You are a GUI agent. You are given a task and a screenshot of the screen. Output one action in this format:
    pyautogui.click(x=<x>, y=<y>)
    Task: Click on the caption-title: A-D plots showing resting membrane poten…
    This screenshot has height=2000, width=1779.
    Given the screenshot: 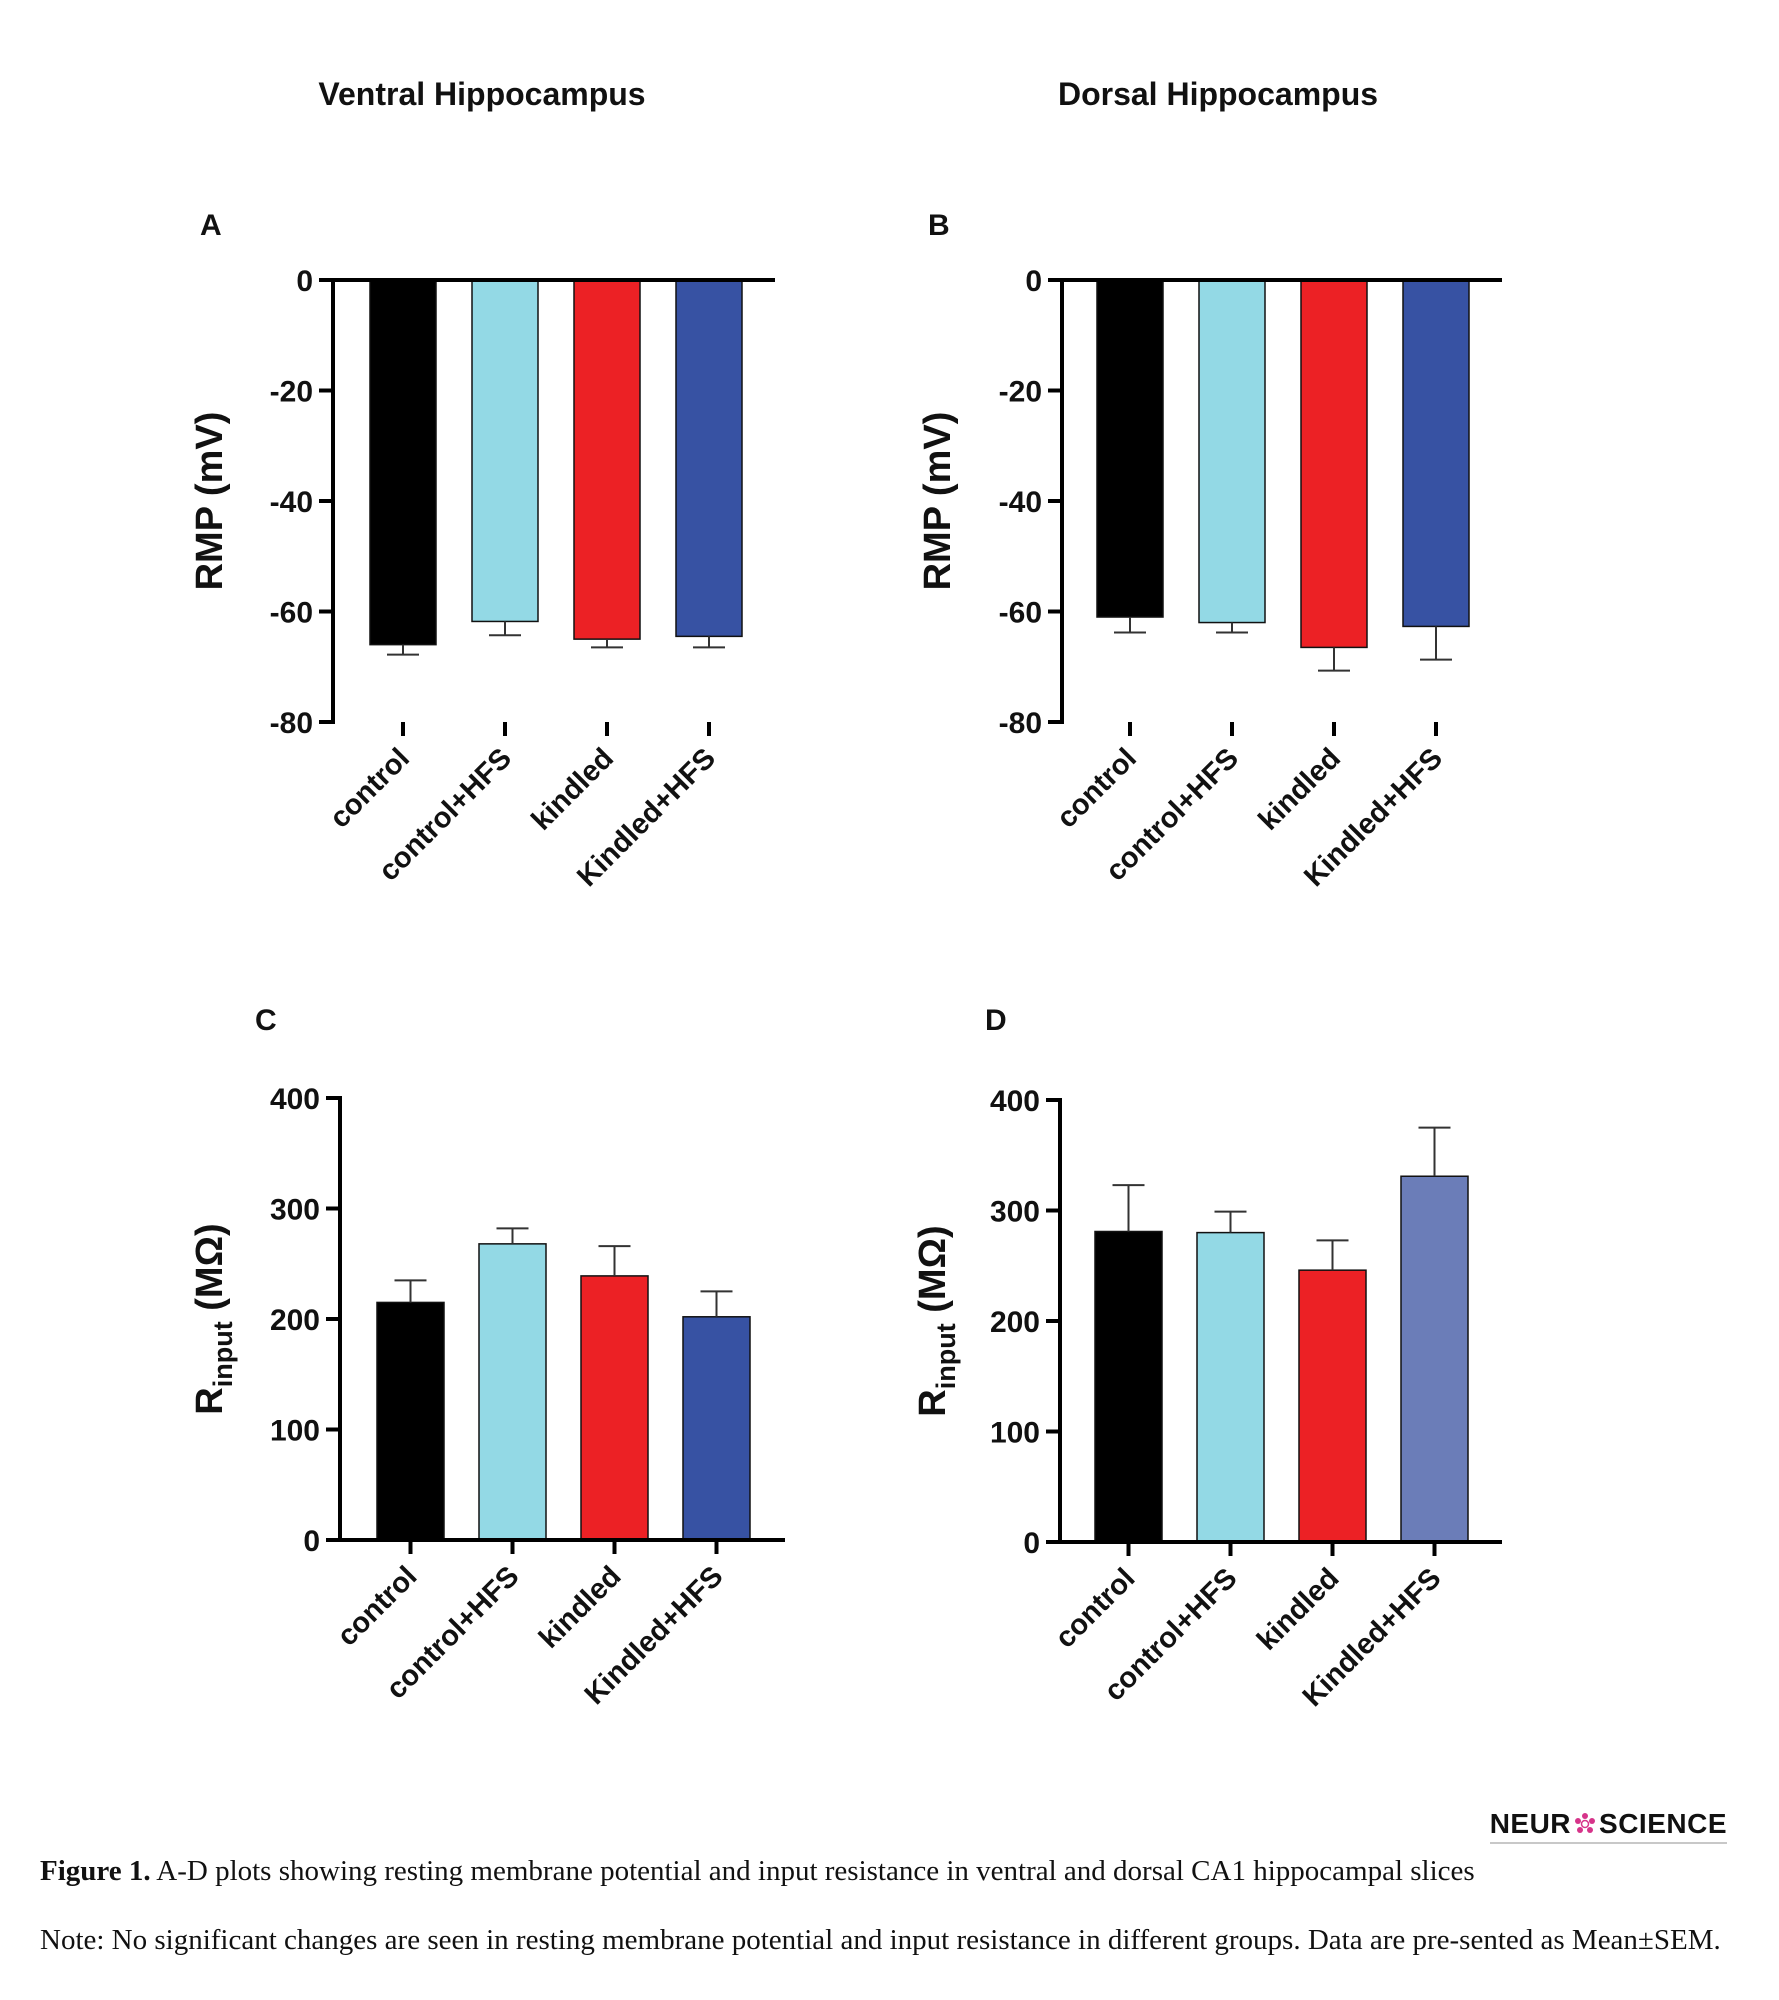 What is the action you would take?
    pyautogui.click(x=812, y=1871)
    